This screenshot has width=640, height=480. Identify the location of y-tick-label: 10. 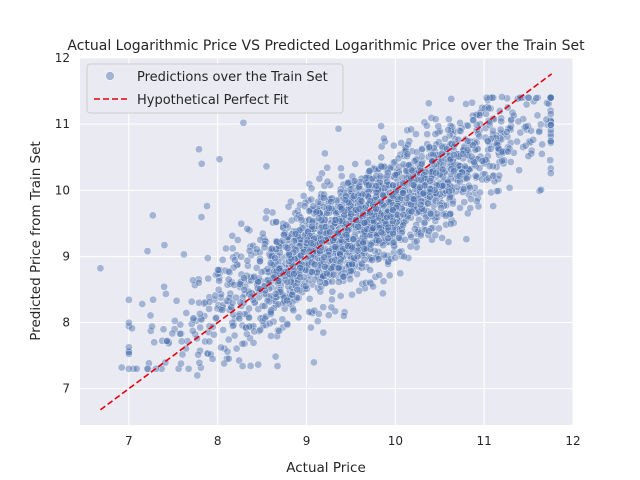
(62, 190).